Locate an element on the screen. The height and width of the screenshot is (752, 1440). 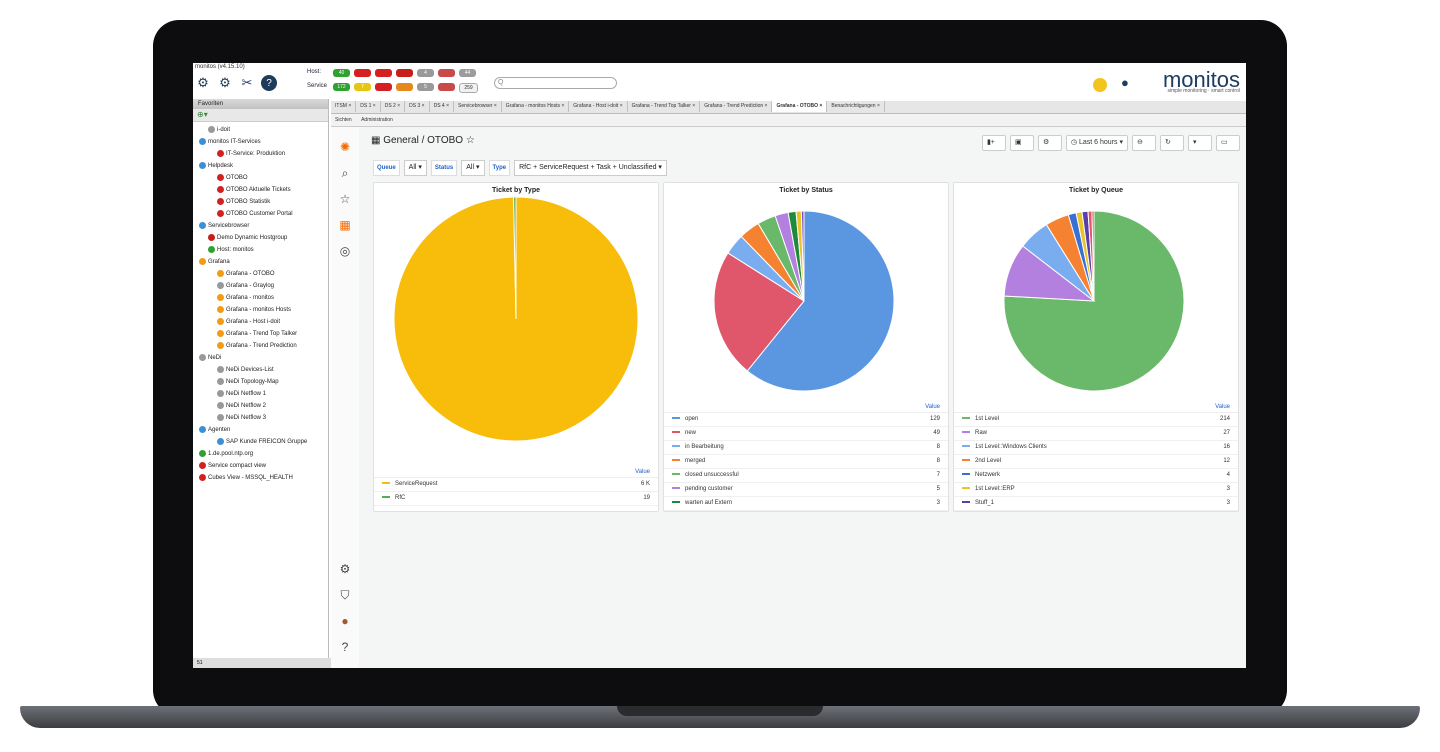
service-count-pill: 5 is located at coordinates (425, 87).